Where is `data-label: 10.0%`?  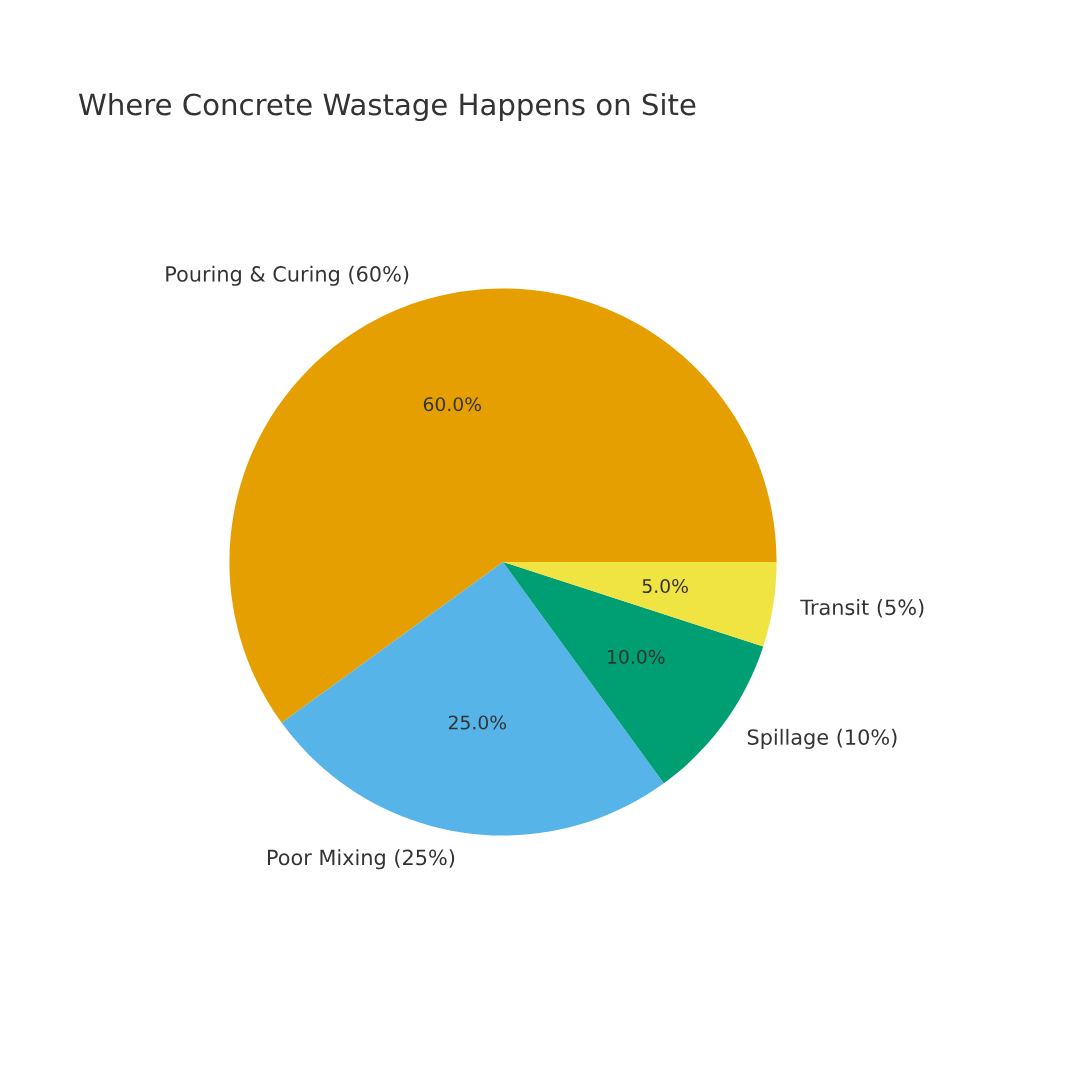
data-label: 10.0% is located at coordinates (636, 656).